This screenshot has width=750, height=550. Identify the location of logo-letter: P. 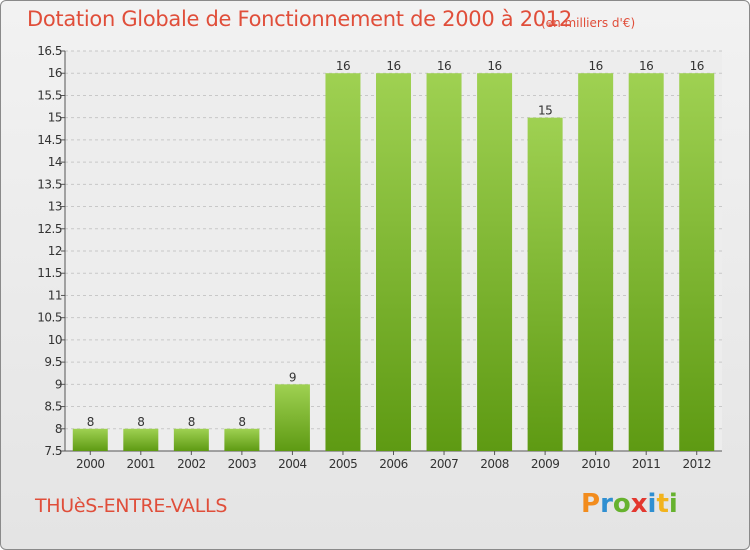
(591, 504).